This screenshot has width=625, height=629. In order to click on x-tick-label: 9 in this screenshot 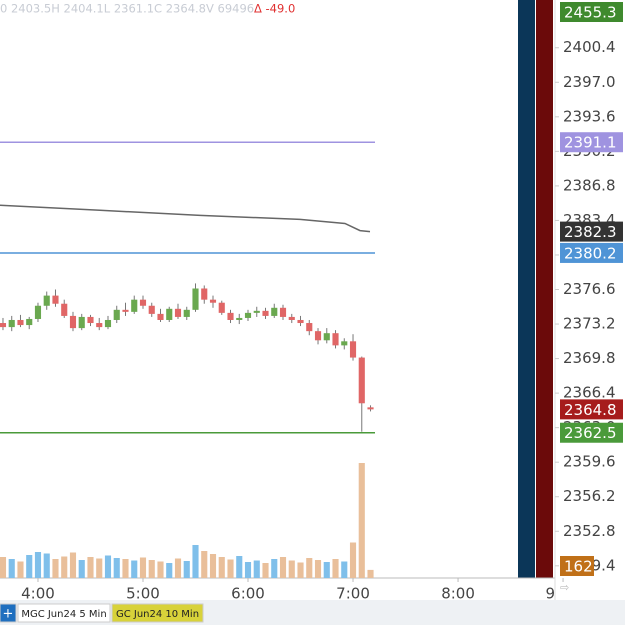, I will do `click(550, 594)`.